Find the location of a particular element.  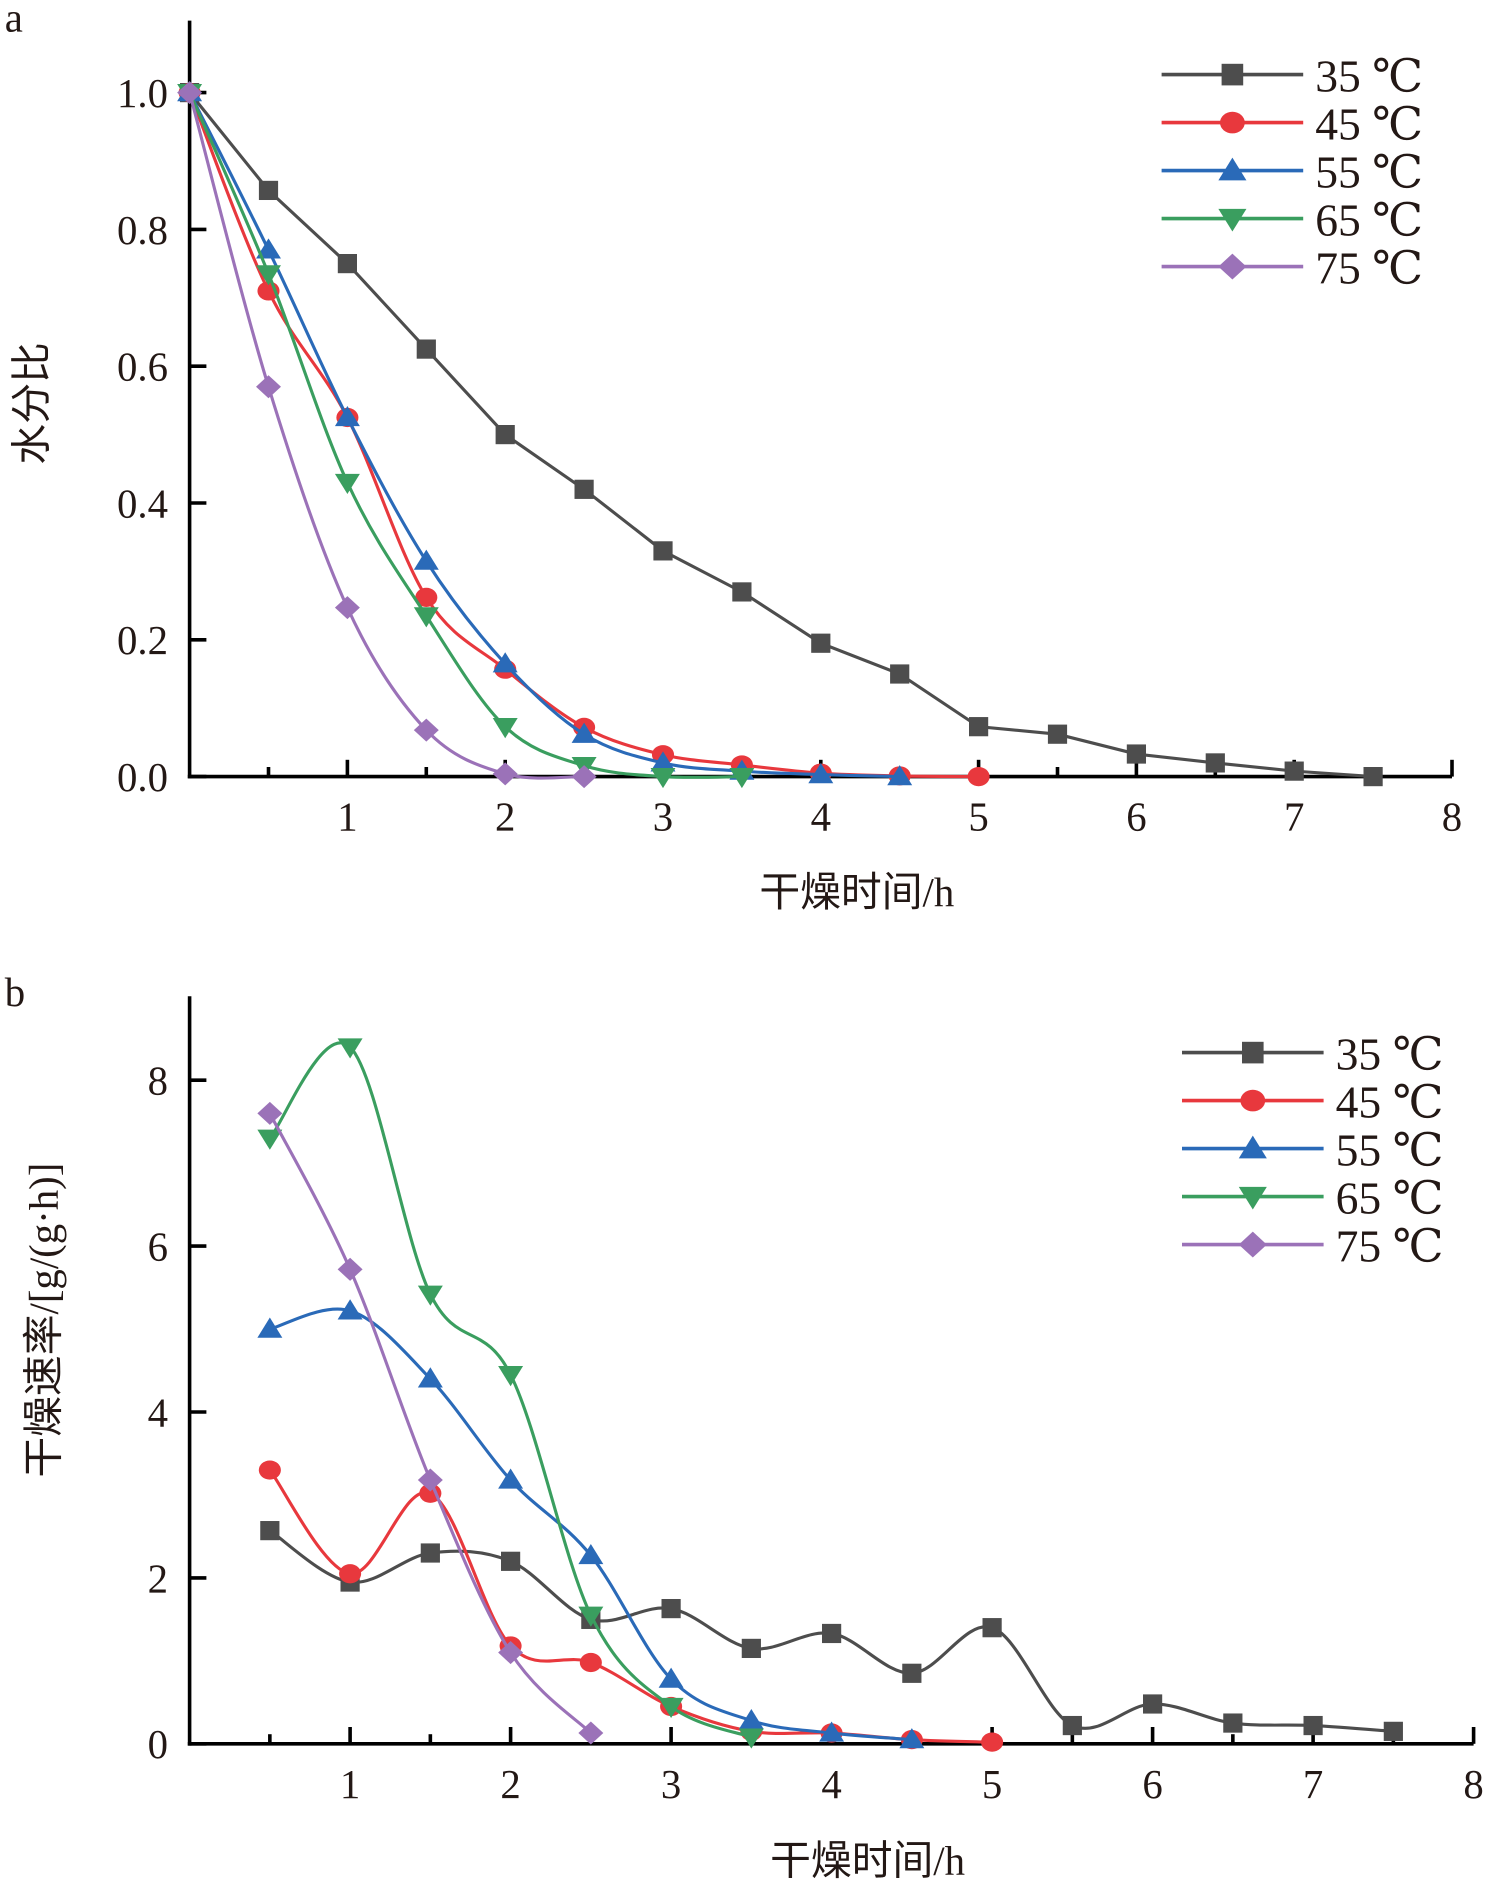

y-tick-label: 6 is located at coordinates (158, 1247).